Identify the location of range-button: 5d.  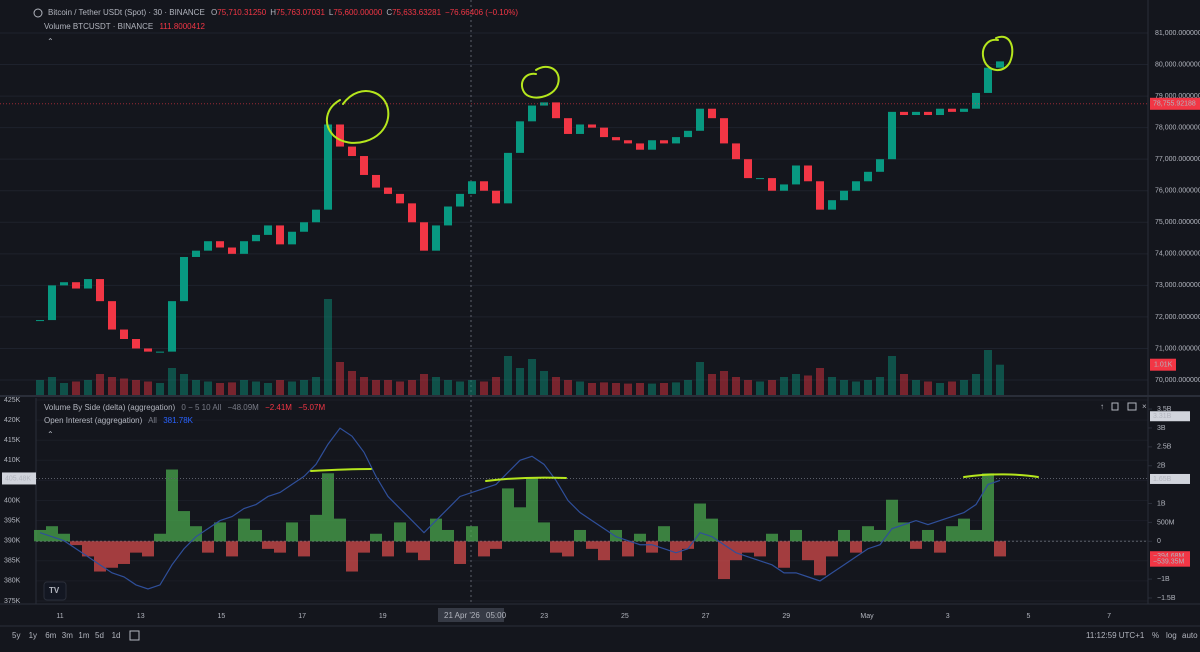
(99, 635).